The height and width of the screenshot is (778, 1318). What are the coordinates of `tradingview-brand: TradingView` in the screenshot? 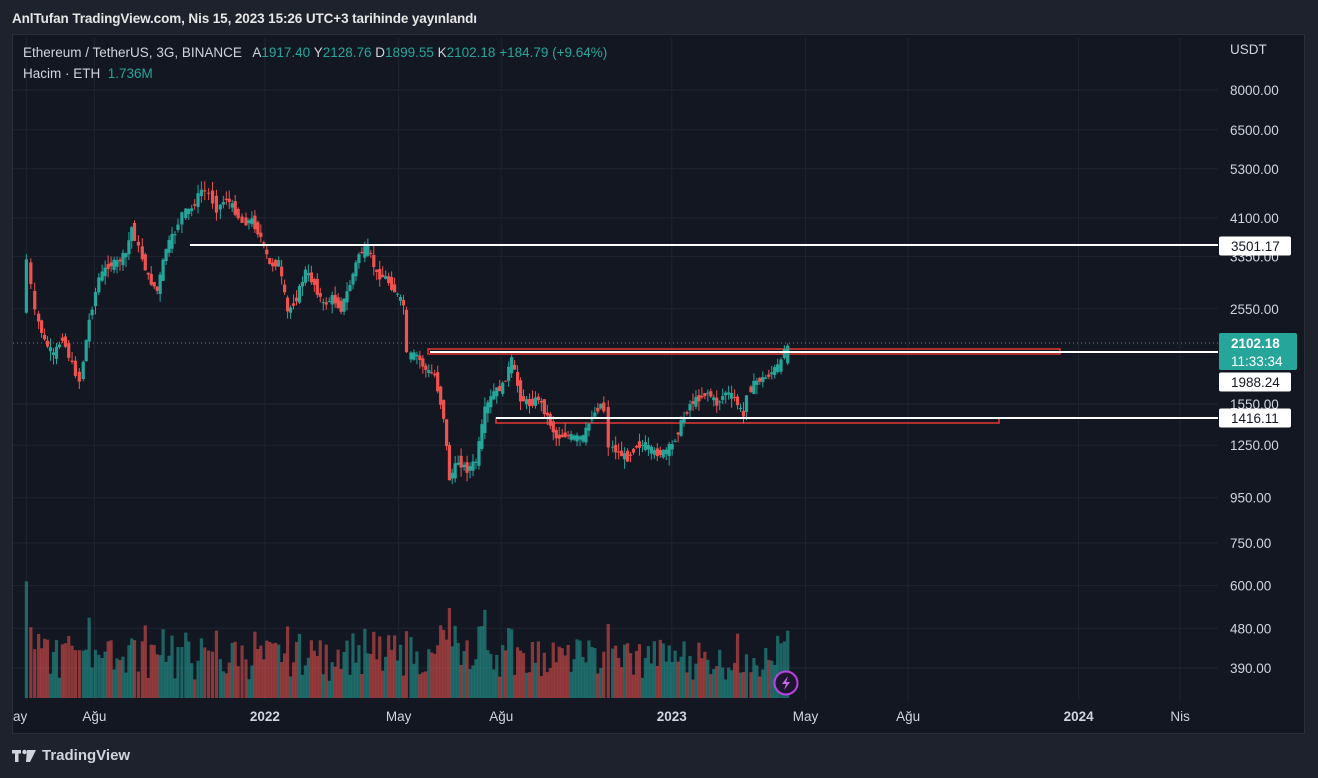 It's located at (71, 755).